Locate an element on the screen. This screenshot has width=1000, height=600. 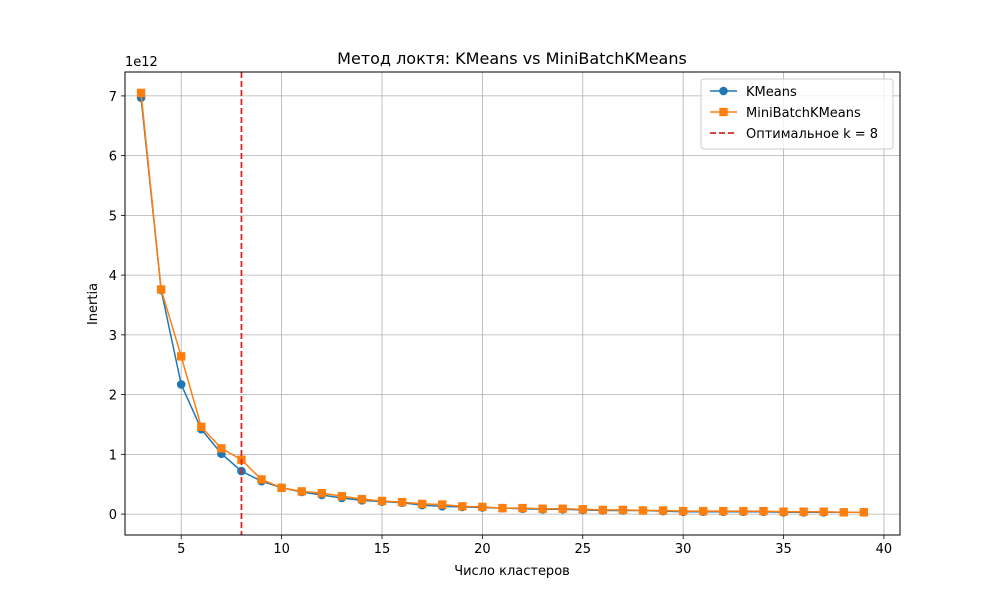
x-tick-label: 20 is located at coordinates (482, 549).